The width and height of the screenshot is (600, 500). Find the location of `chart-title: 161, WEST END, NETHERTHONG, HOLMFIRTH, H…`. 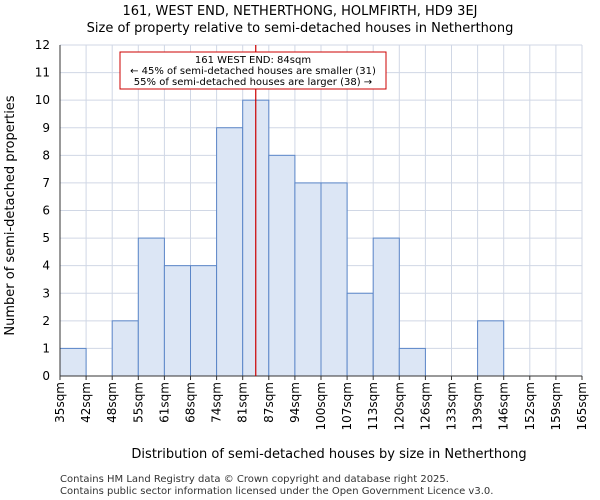

chart-title: 161, WEST END, NETHERTHONG, HOLMFIRTH, H… is located at coordinates (300, 11).